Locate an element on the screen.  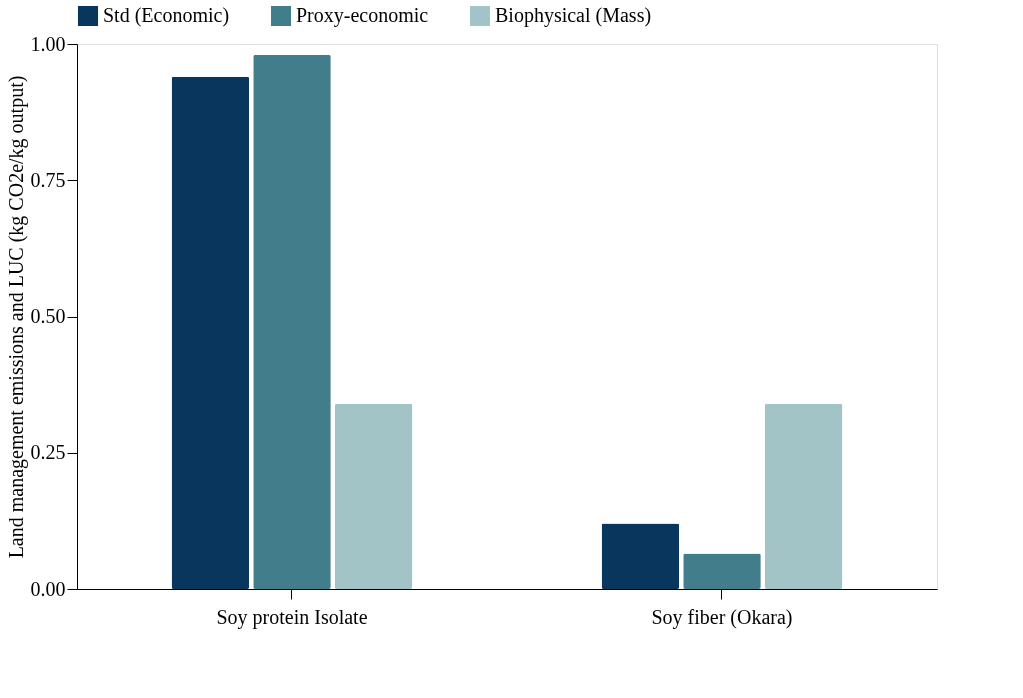
y-tick-label: 0.00 is located at coordinates (48, 588).